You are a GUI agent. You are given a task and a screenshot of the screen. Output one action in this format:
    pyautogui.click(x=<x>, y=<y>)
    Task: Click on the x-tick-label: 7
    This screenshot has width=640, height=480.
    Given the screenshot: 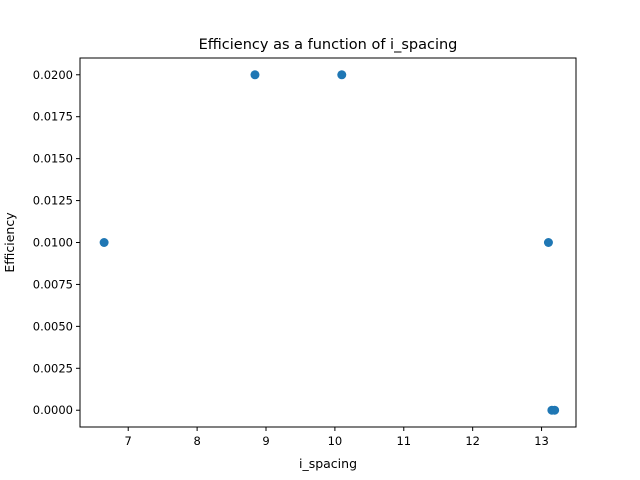 What is the action you would take?
    pyautogui.click(x=128, y=441)
    